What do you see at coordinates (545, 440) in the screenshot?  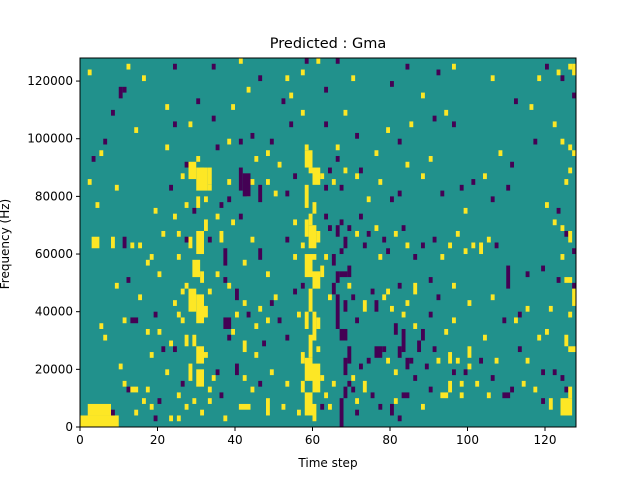 I see `x-tick-label: 120` at bounding box center [545, 440].